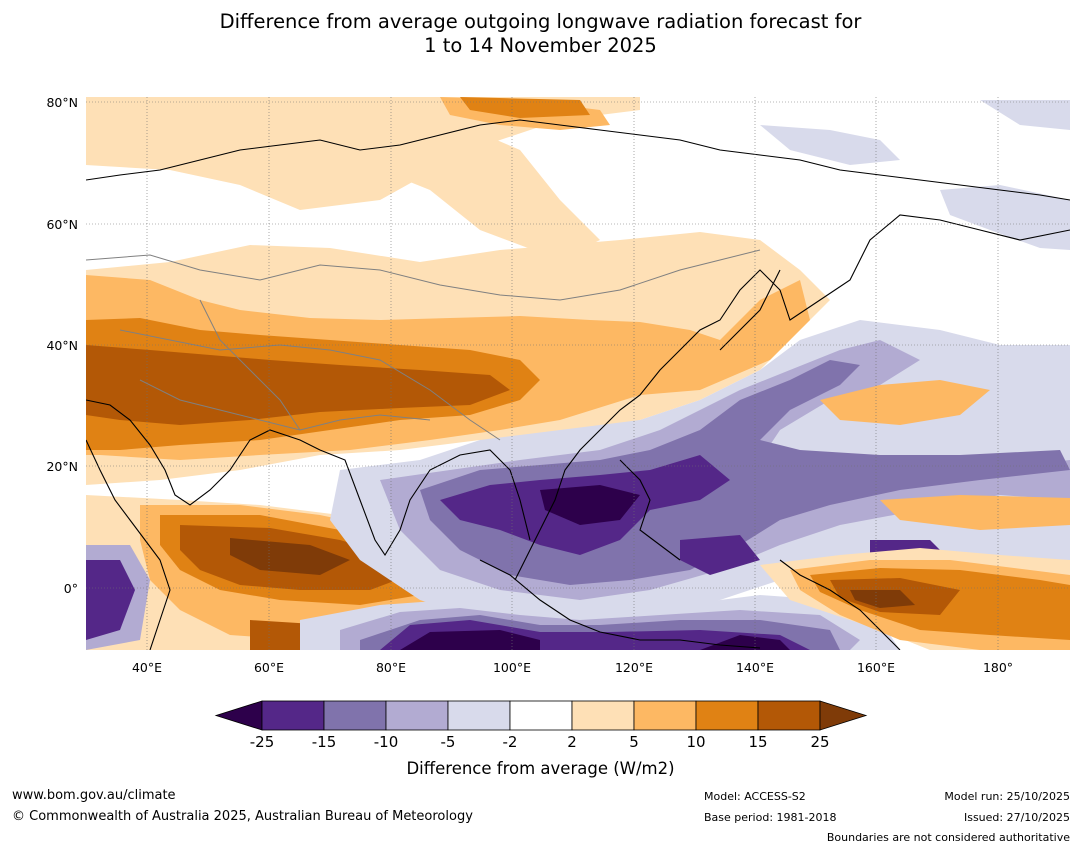 Image resolution: width=1081 pixels, height=850 pixels. What do you see at coordinates (1007, 796) in the screenshot?
I see `model-run-date: Model run: 25/10/2025` at bounding box center [1007, 796].